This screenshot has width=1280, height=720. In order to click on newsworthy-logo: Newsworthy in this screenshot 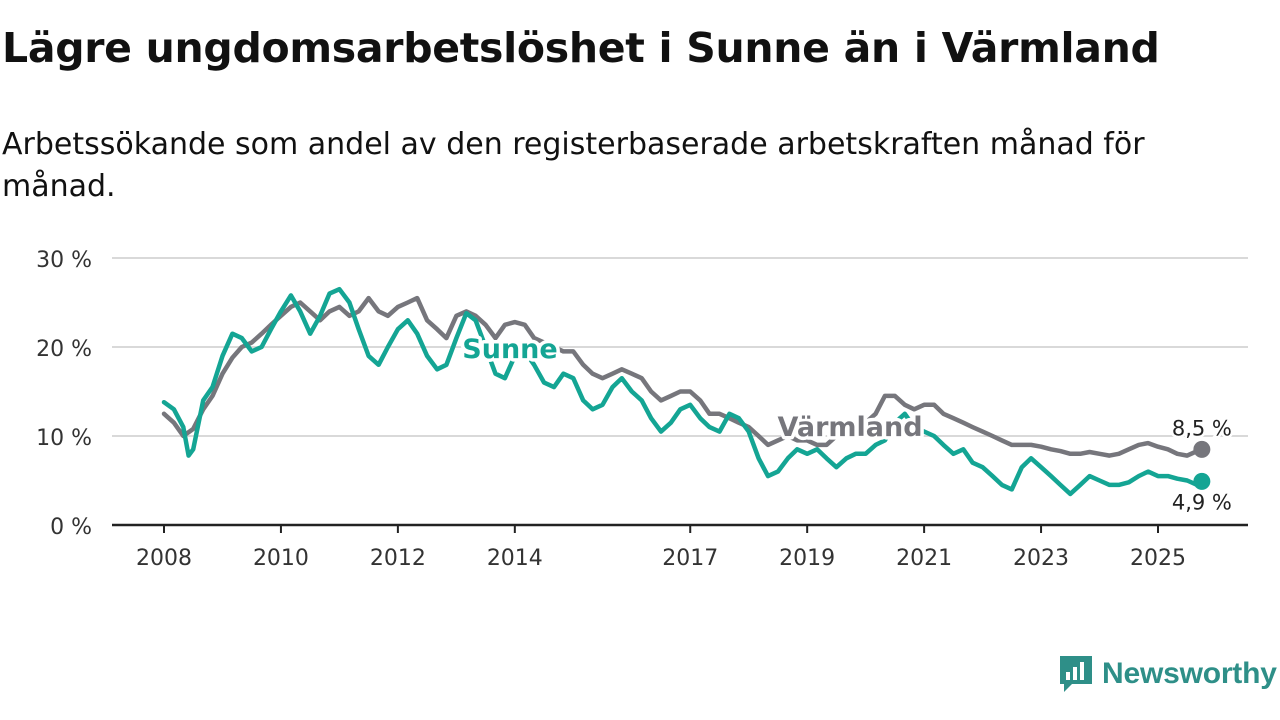, I will do `click(1167, 674)`.